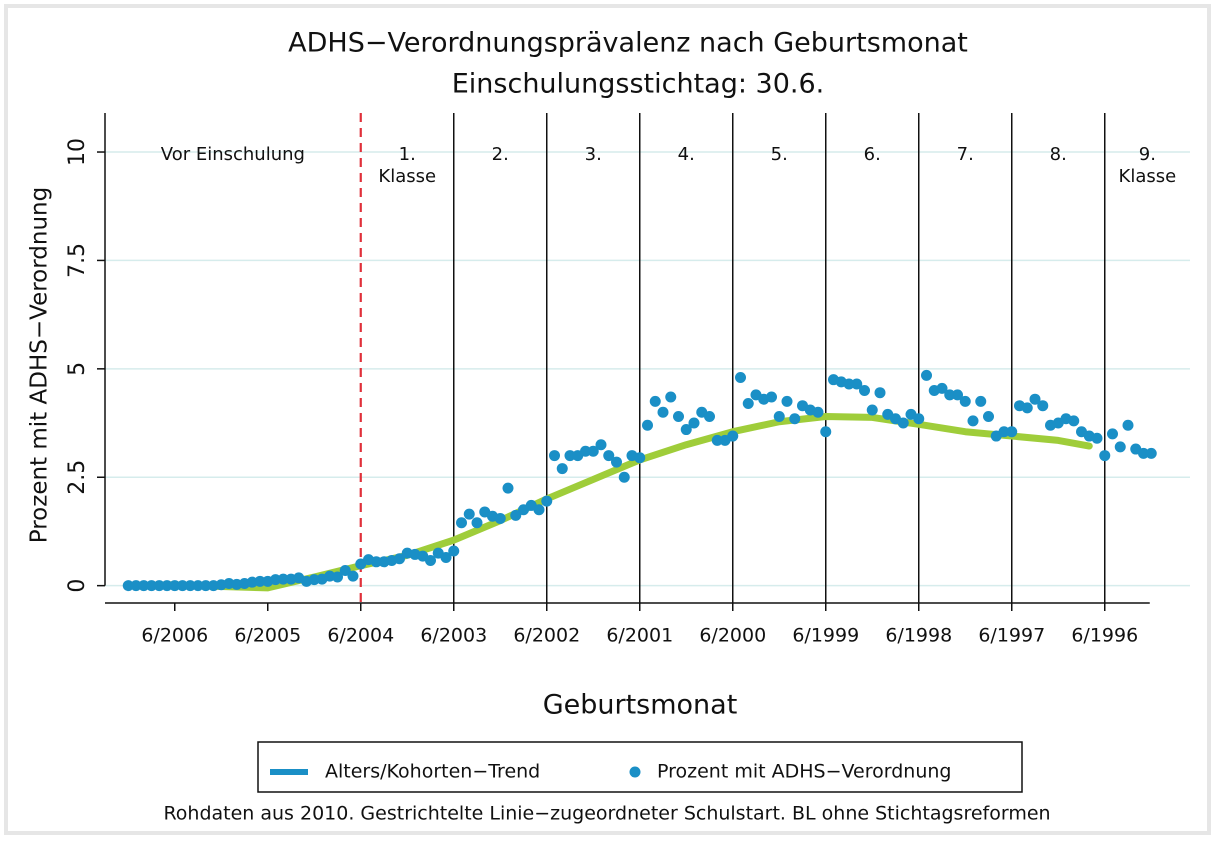 This screenshot has height=843, width=1215. Describe the element at coordinates (1058, 154) in the screenshot. I see `region-label: 8.` at that location.